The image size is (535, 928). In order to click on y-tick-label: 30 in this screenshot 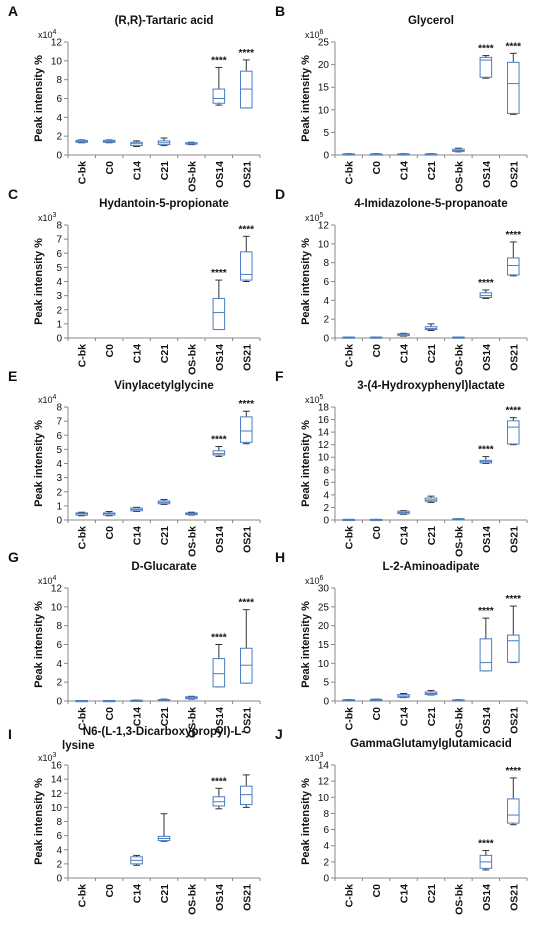, I will do `click(324, 589)`.